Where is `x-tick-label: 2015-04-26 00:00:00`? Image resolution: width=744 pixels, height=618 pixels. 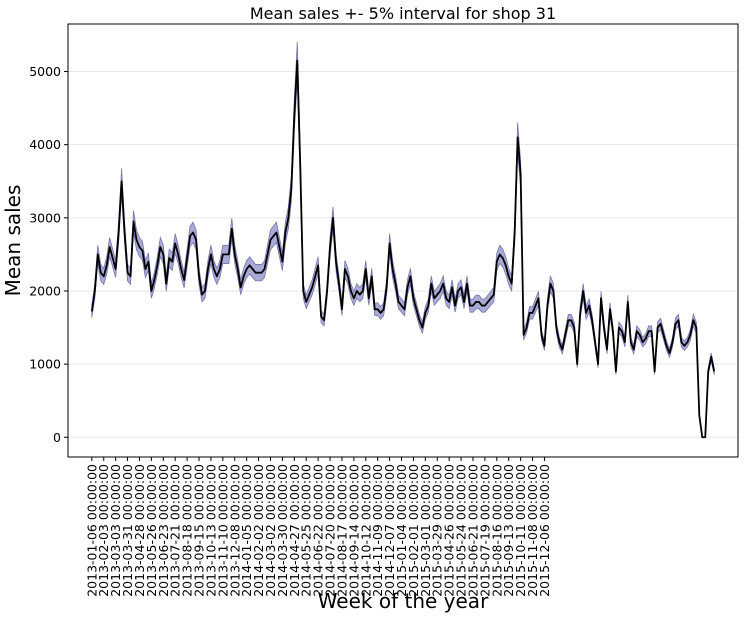 x-tick-label: 2015-04-26 00:00:00 is located at coordinates (449, 530).